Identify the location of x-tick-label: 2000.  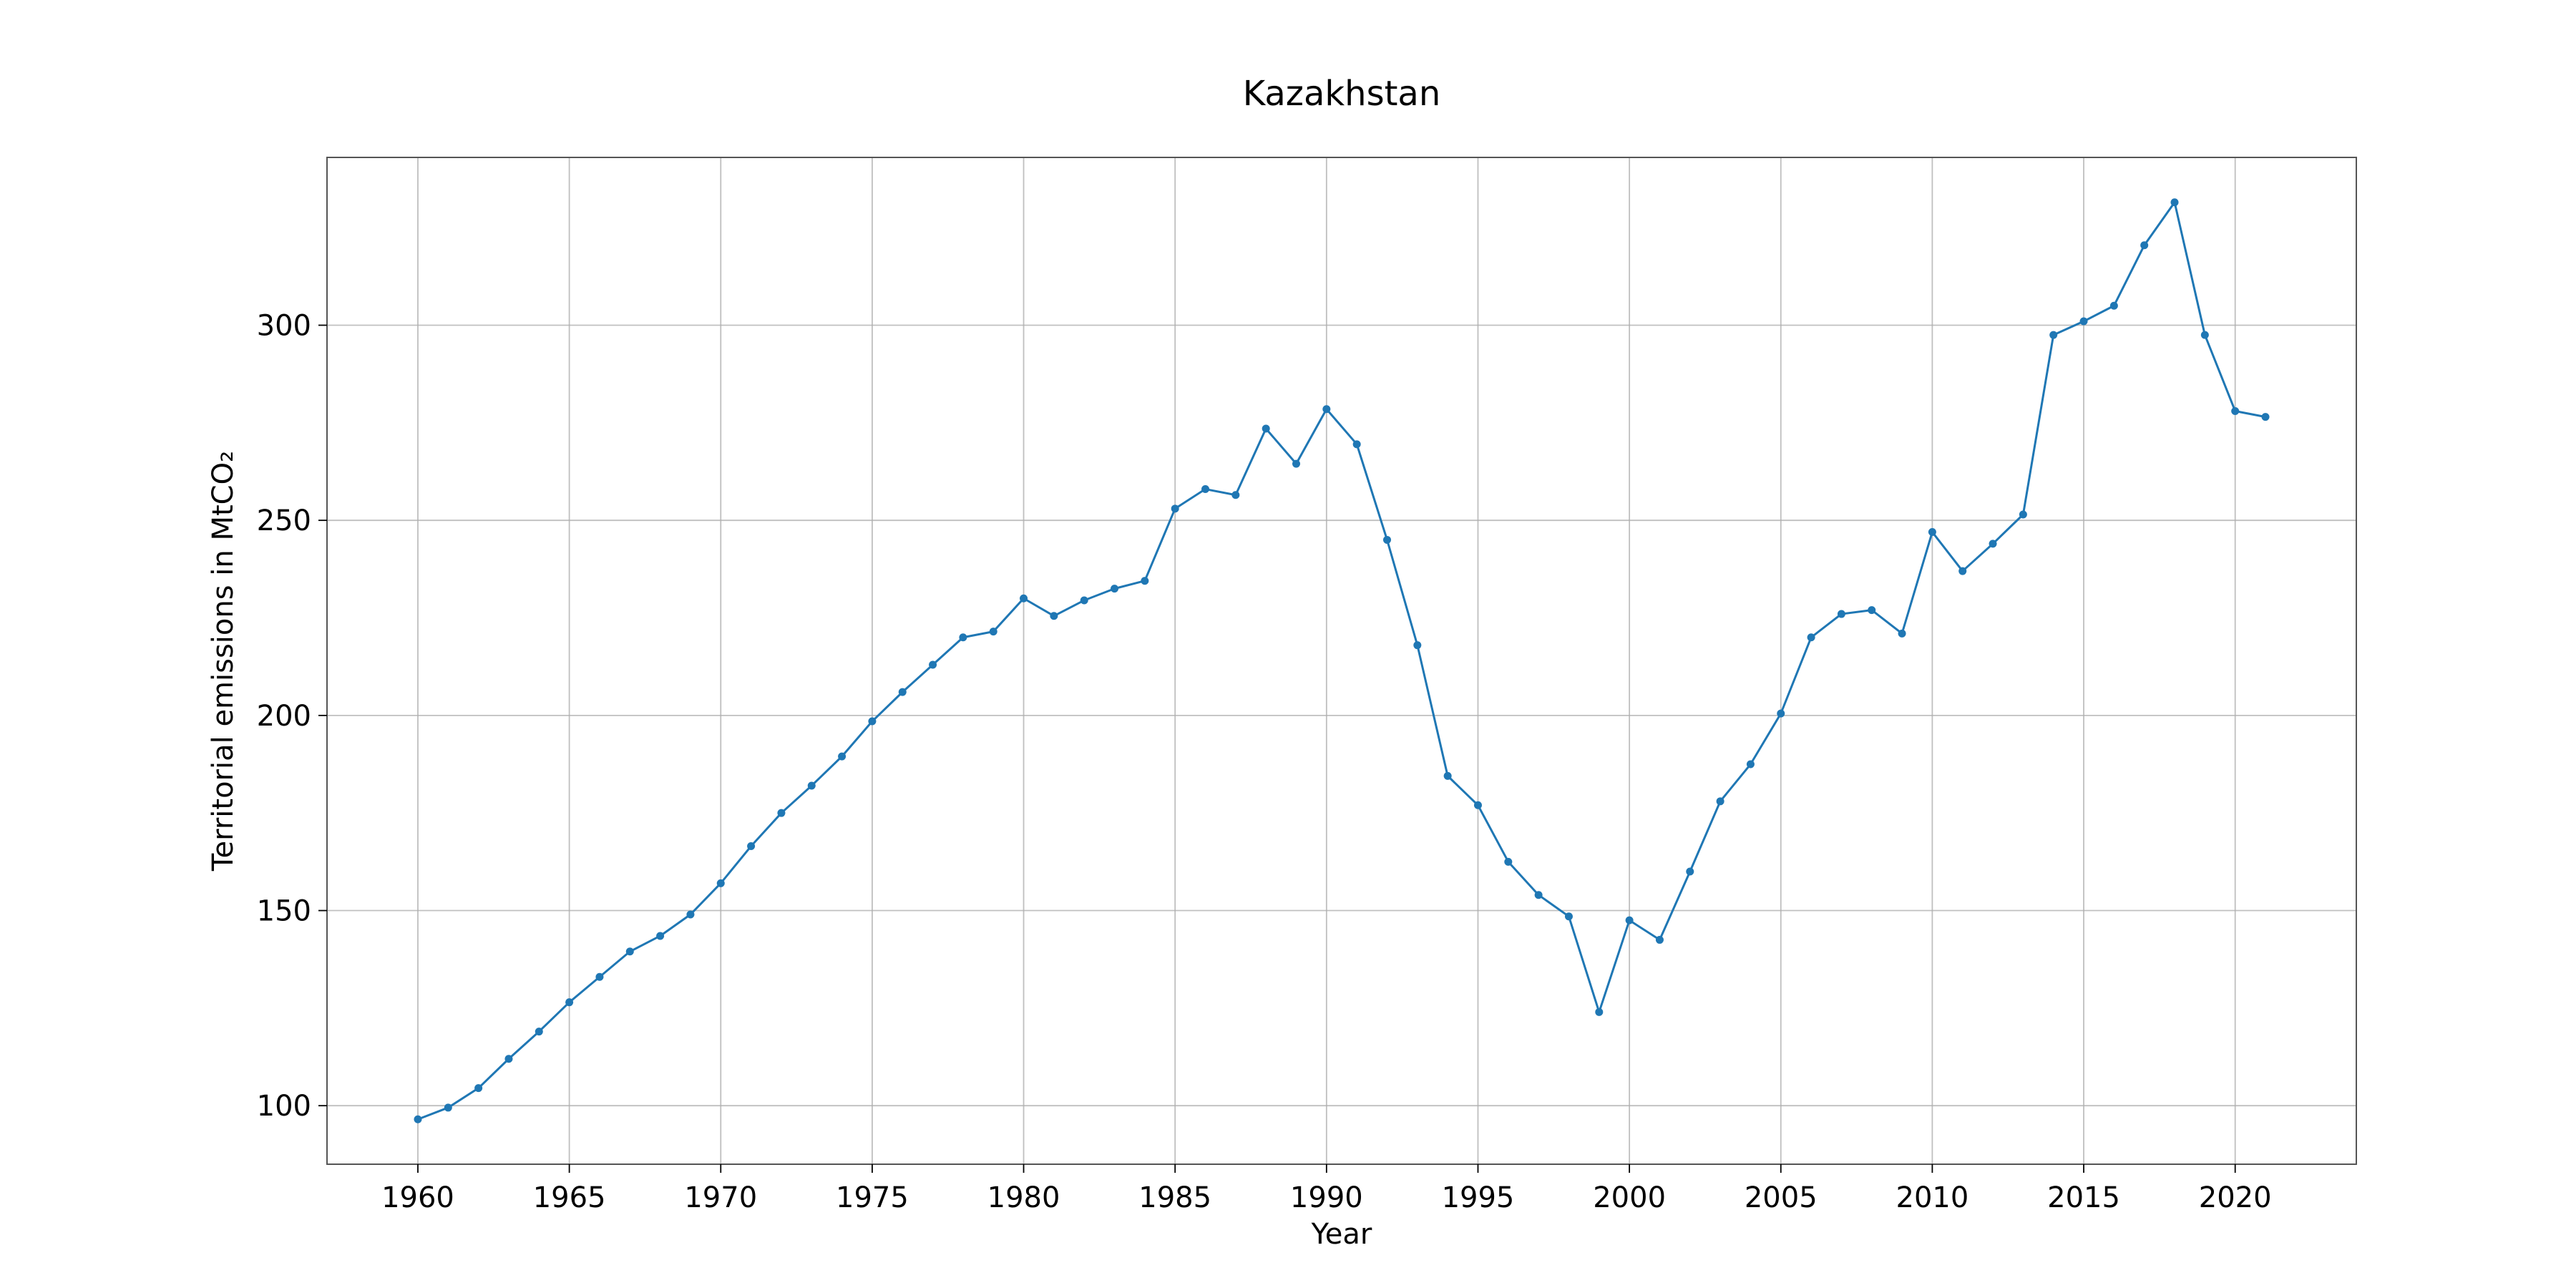
(1629, 1197).